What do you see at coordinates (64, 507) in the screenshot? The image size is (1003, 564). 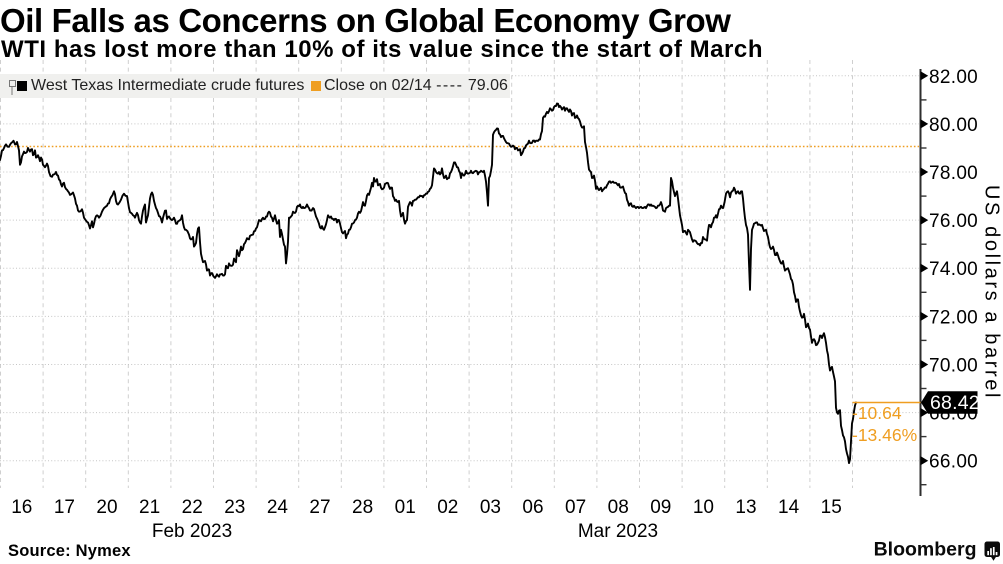 I see `svg-text: 17` at bounding box center [64, 507].